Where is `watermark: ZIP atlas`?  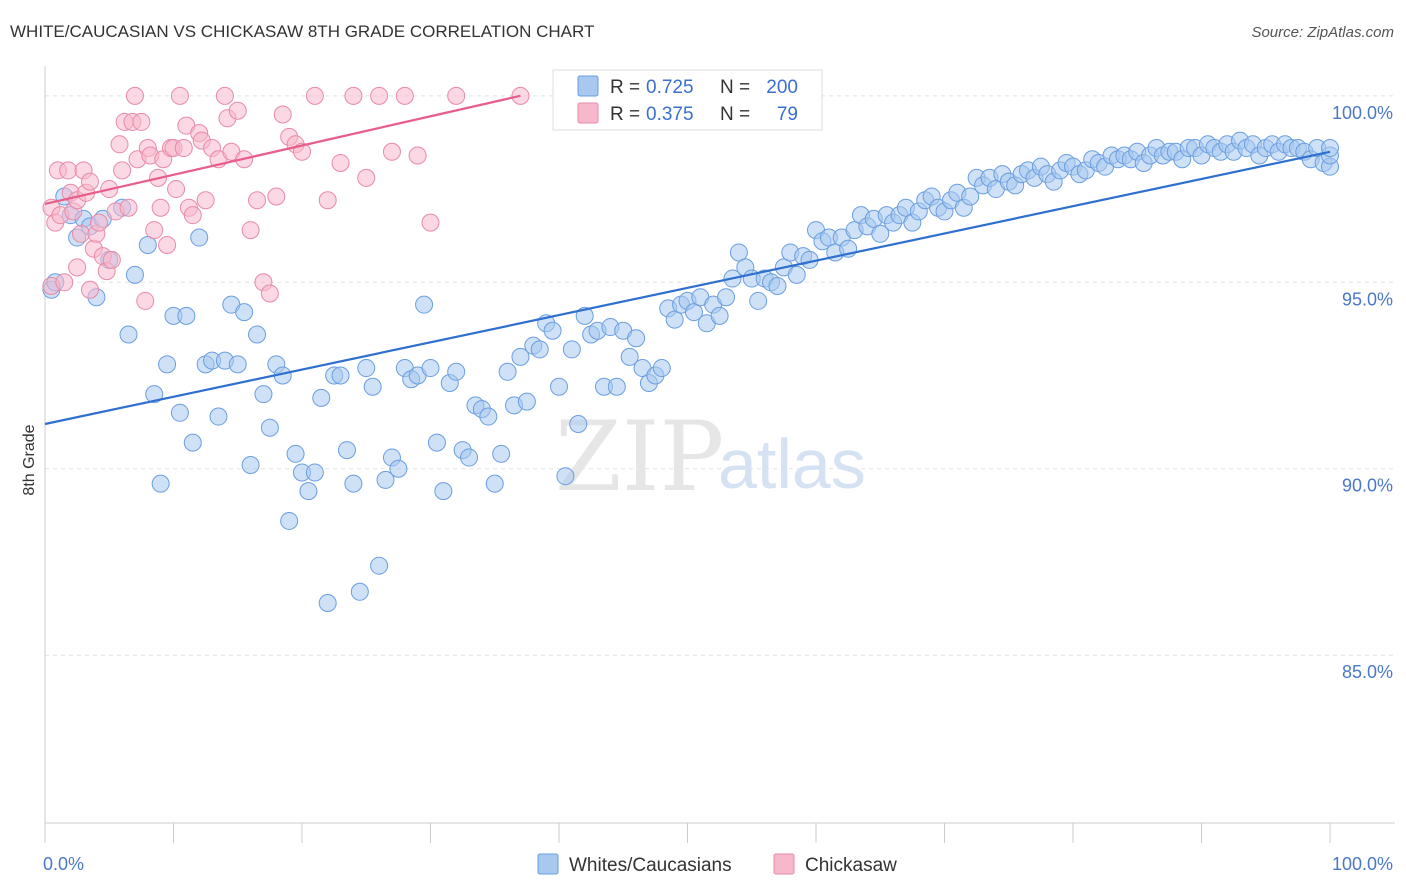
watermark: ZIP atlas is located at coordinates (710, 457).